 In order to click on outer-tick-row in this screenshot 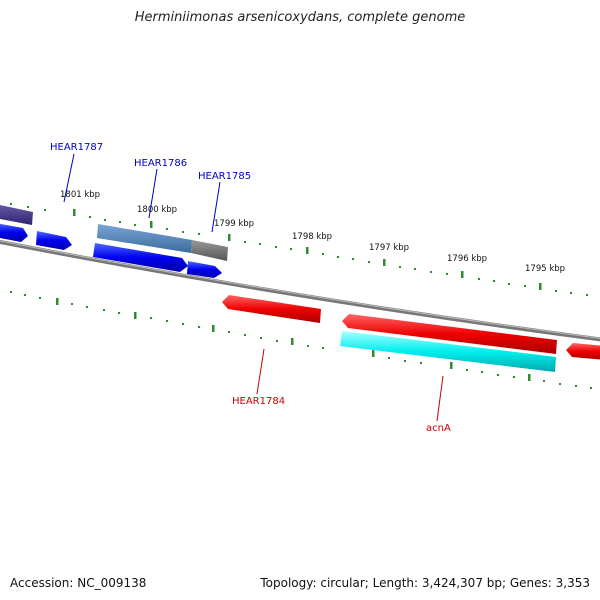, I will do `click(299, 249)`.